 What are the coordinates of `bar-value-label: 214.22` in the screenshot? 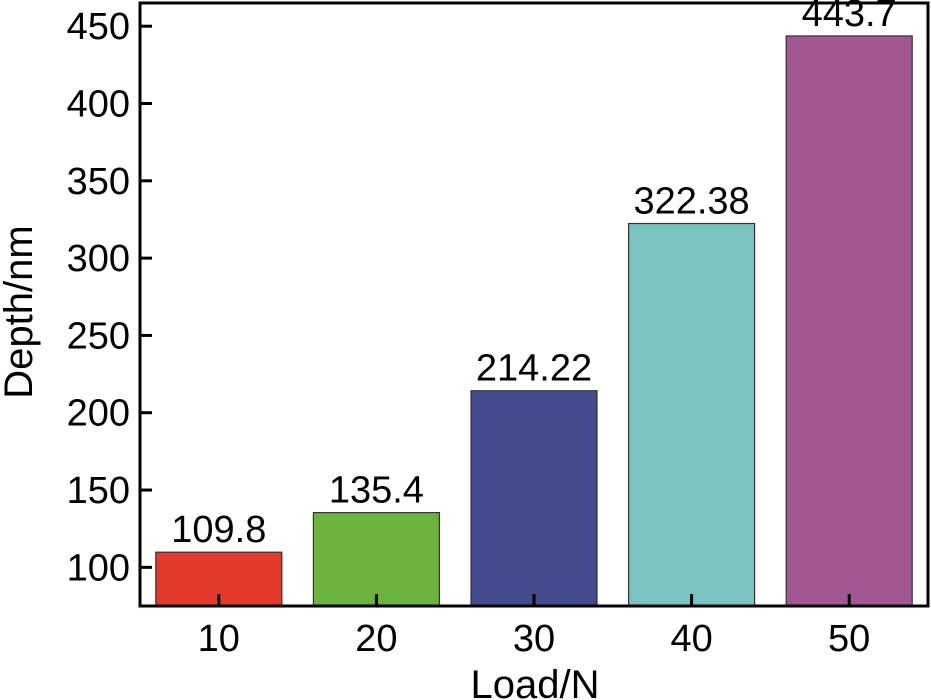 It's located at (534, 369).